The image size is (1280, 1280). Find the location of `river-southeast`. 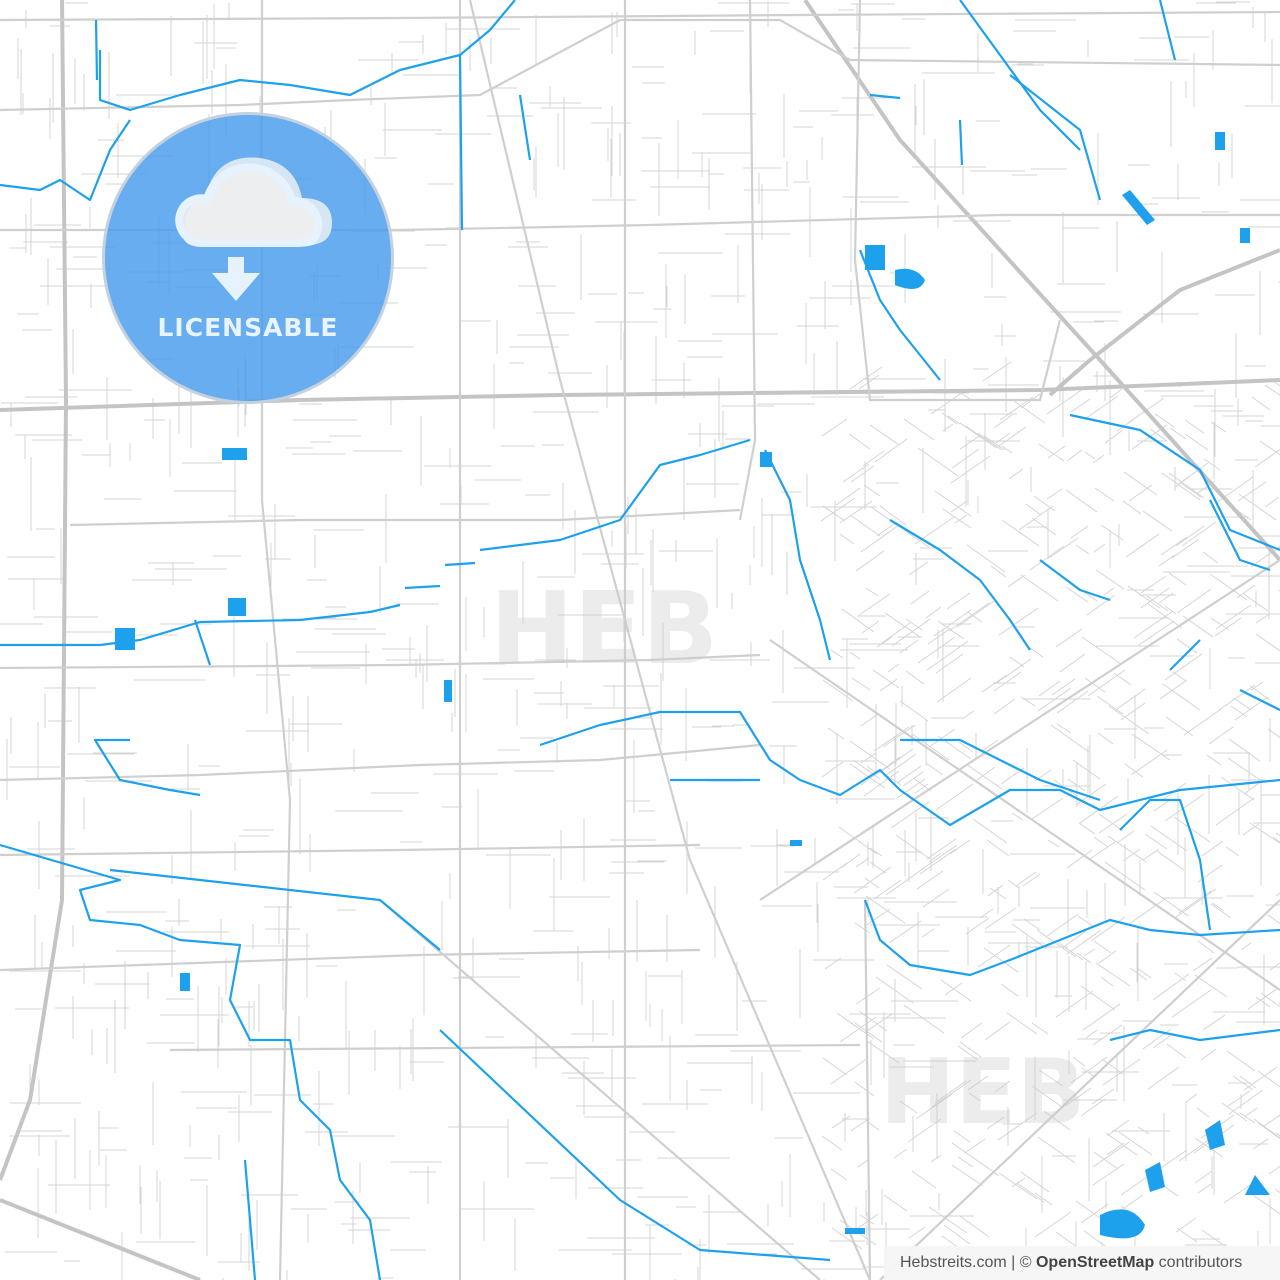

river-southeast is located at coordinates (1071, 938).